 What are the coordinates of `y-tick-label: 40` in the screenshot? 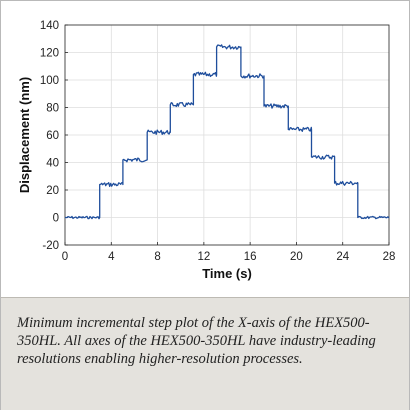 It's located at (52, 164).